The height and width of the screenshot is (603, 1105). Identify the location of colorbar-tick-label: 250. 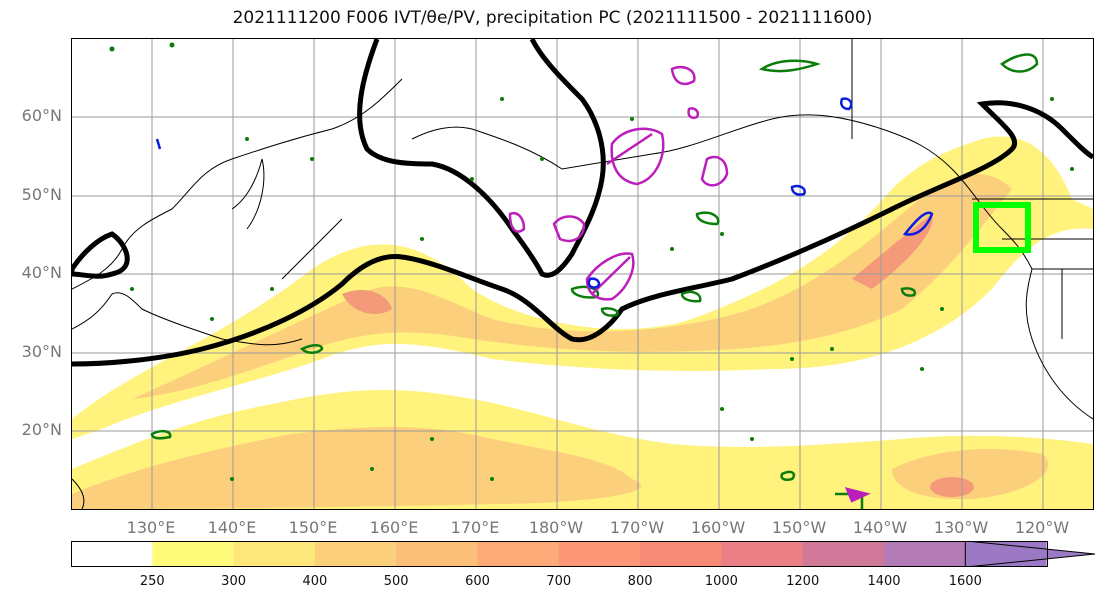
(152, 581).